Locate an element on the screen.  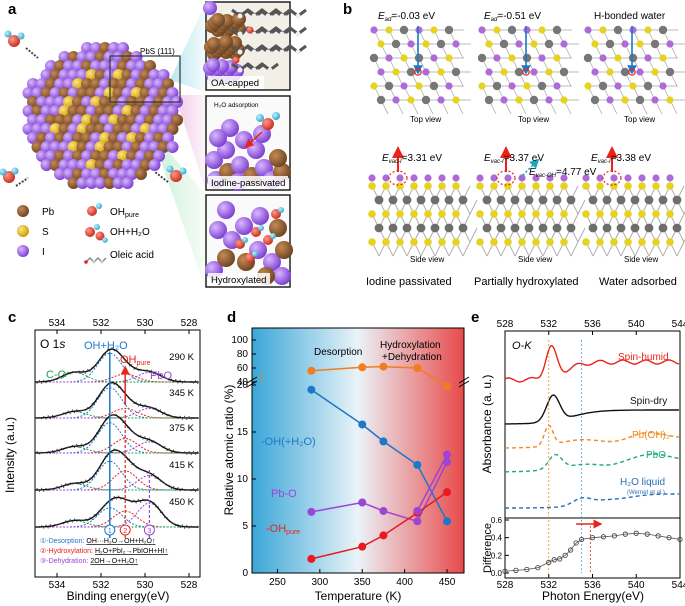
inset-hydroxylated: Hydroxylated is located at coordinates (249, 241).